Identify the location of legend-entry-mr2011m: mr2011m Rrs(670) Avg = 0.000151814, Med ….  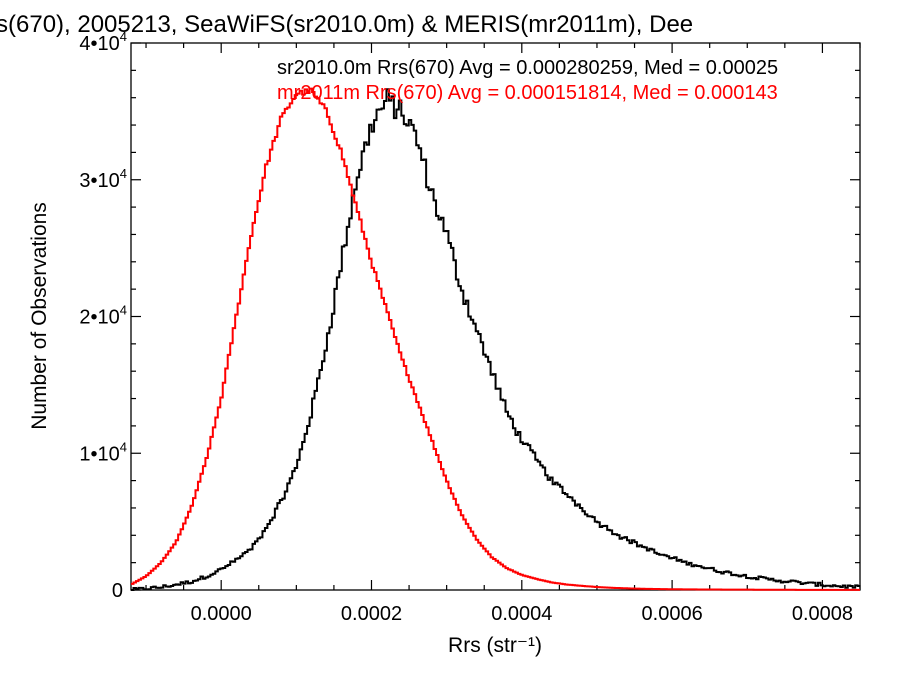
(527, 93).